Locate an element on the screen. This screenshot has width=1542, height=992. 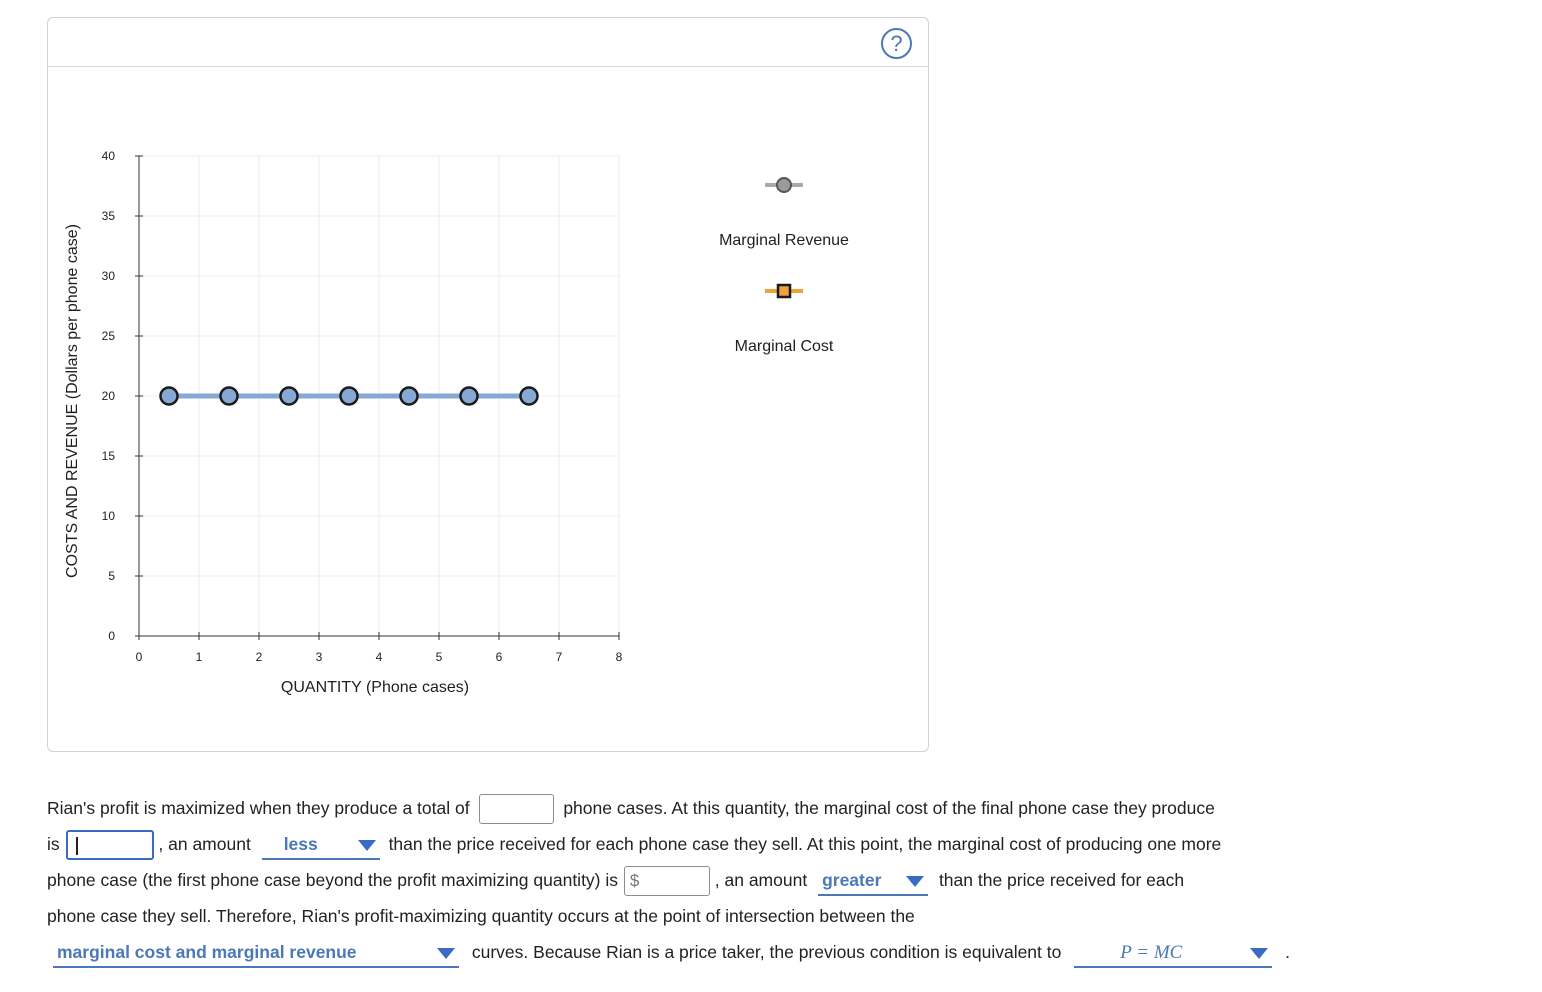
curves-dropdown-value: marginal cost and marginal revenue is located at coordinates (207, 952).